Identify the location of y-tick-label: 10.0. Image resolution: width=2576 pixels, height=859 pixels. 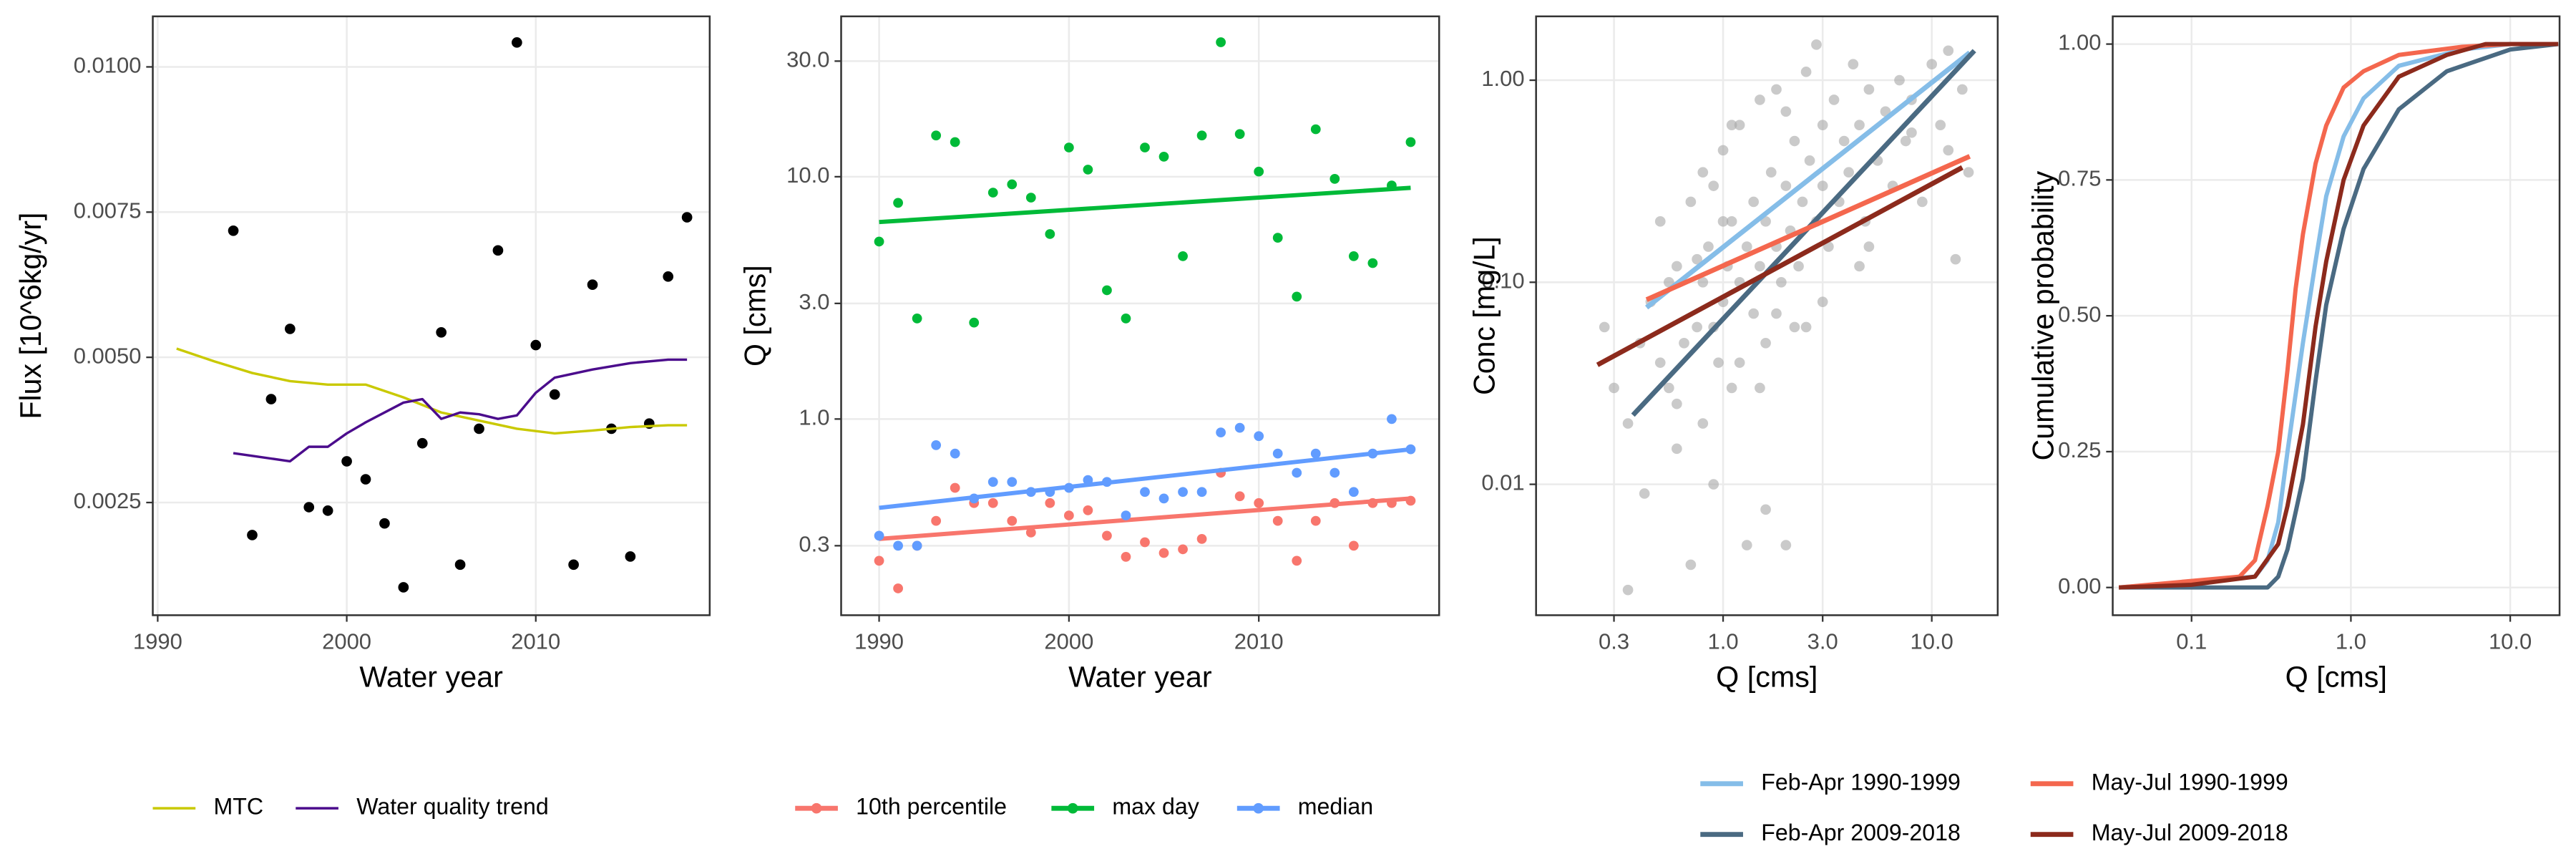
(807, 175).